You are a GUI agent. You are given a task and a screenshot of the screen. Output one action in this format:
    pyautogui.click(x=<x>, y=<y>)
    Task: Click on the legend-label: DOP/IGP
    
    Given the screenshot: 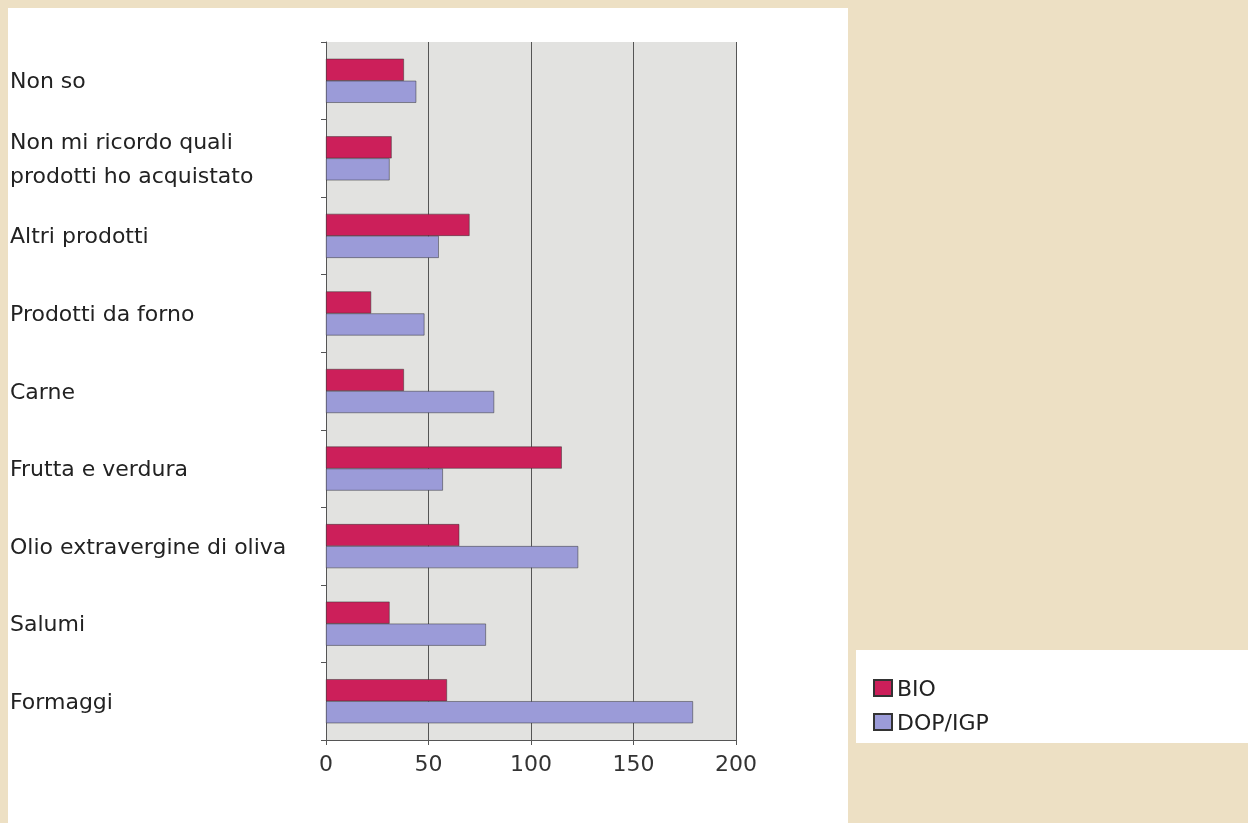 What is the action you would take?
    pyautogui.click(x=943, y=722)
    